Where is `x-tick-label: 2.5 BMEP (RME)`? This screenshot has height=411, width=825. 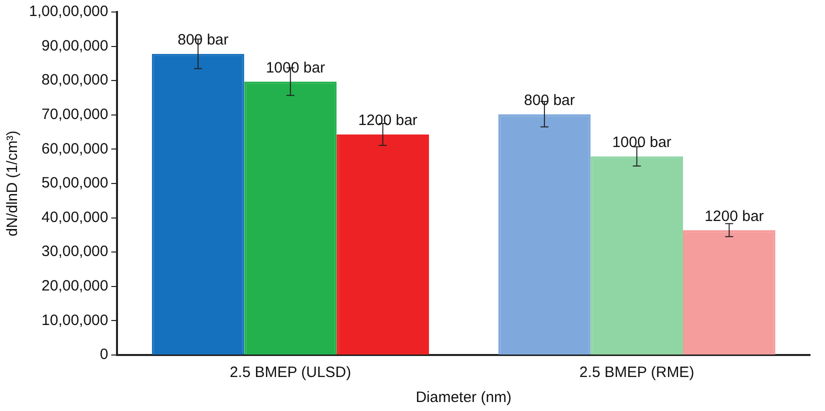
x-tick-label: 2.5 BMEP (RME) is located at coordinates (636, 373).